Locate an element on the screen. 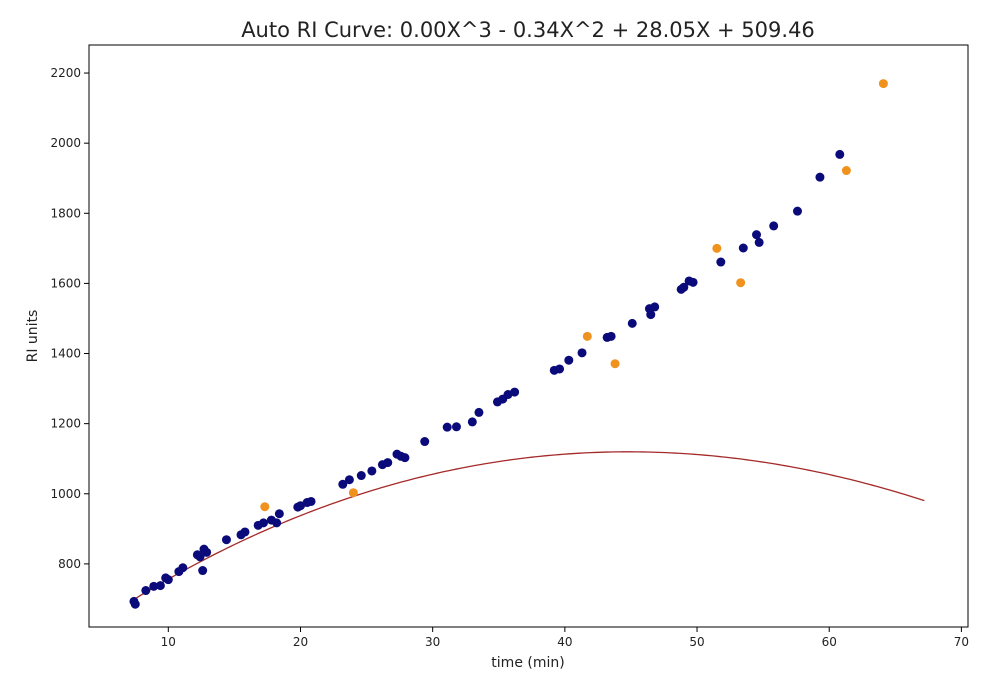 The width and height of the screenshot is (1005, 681). y-tick-label: 1000 is located at coordinates (65, 494).